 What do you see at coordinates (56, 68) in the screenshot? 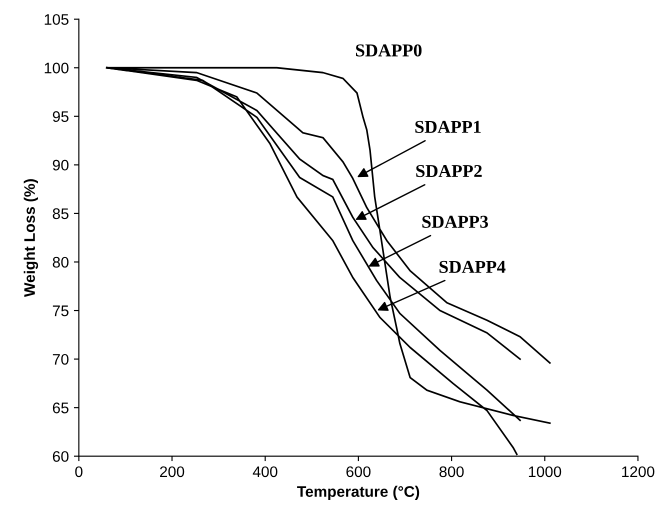
I see `y-tick-label: 100` at bounding box center [56, 68].